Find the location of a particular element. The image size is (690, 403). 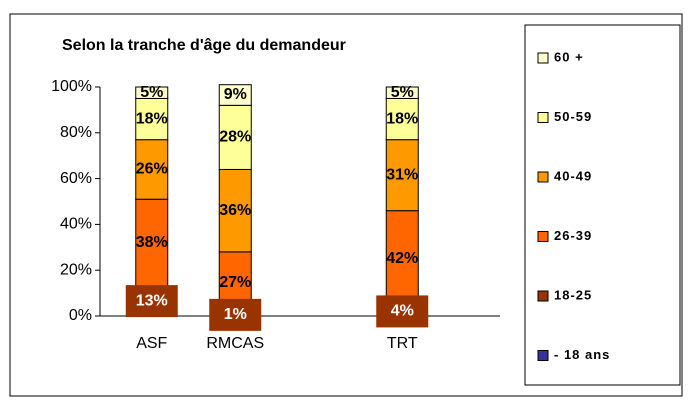

x-tick-label: ASF is located at coordinates (151, 343).